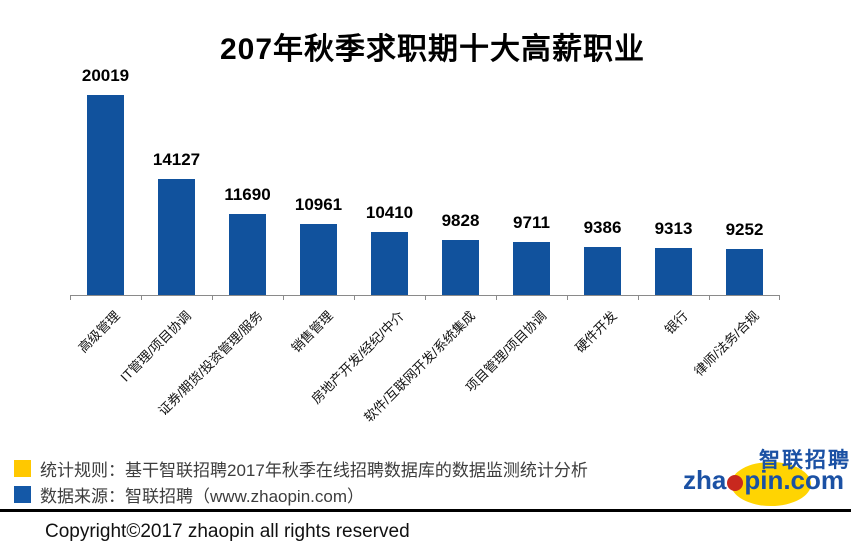 Image resolution: width=865 pixels, height=553 pixels. I want to click on logo-domain-text: zha pin.com, so click(763, 480).